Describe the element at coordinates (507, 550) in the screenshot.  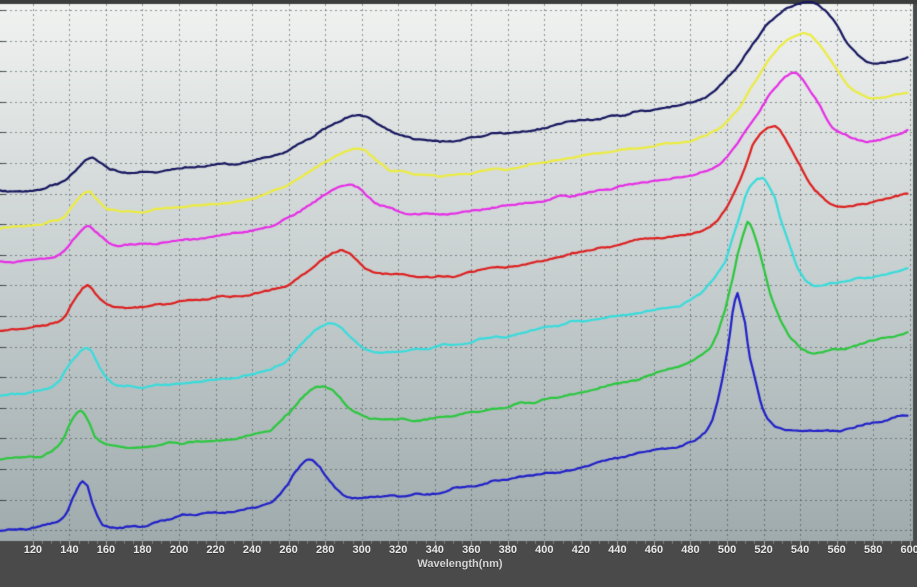
I see `x-tick-label: 380` at that location.